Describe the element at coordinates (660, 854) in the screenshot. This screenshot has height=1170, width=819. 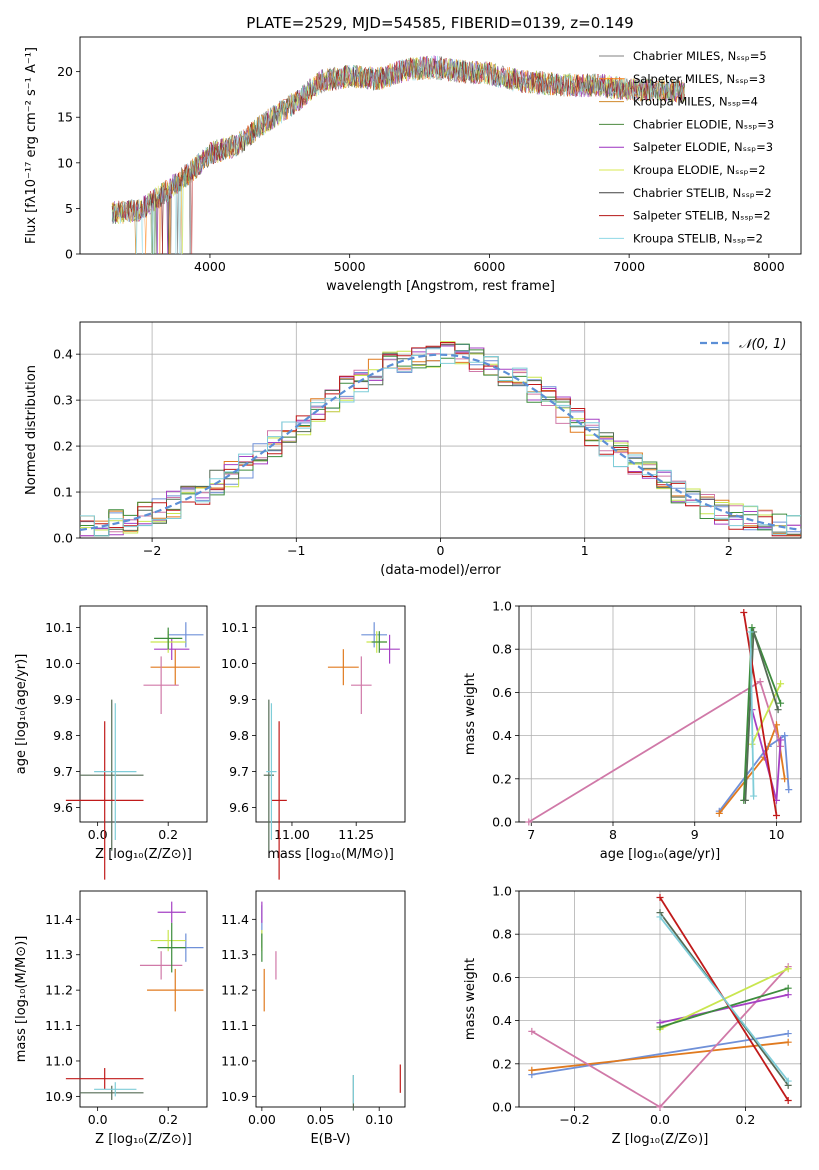
I see `x-axis-label: age [log₁₀(age/yr)]` at that location.